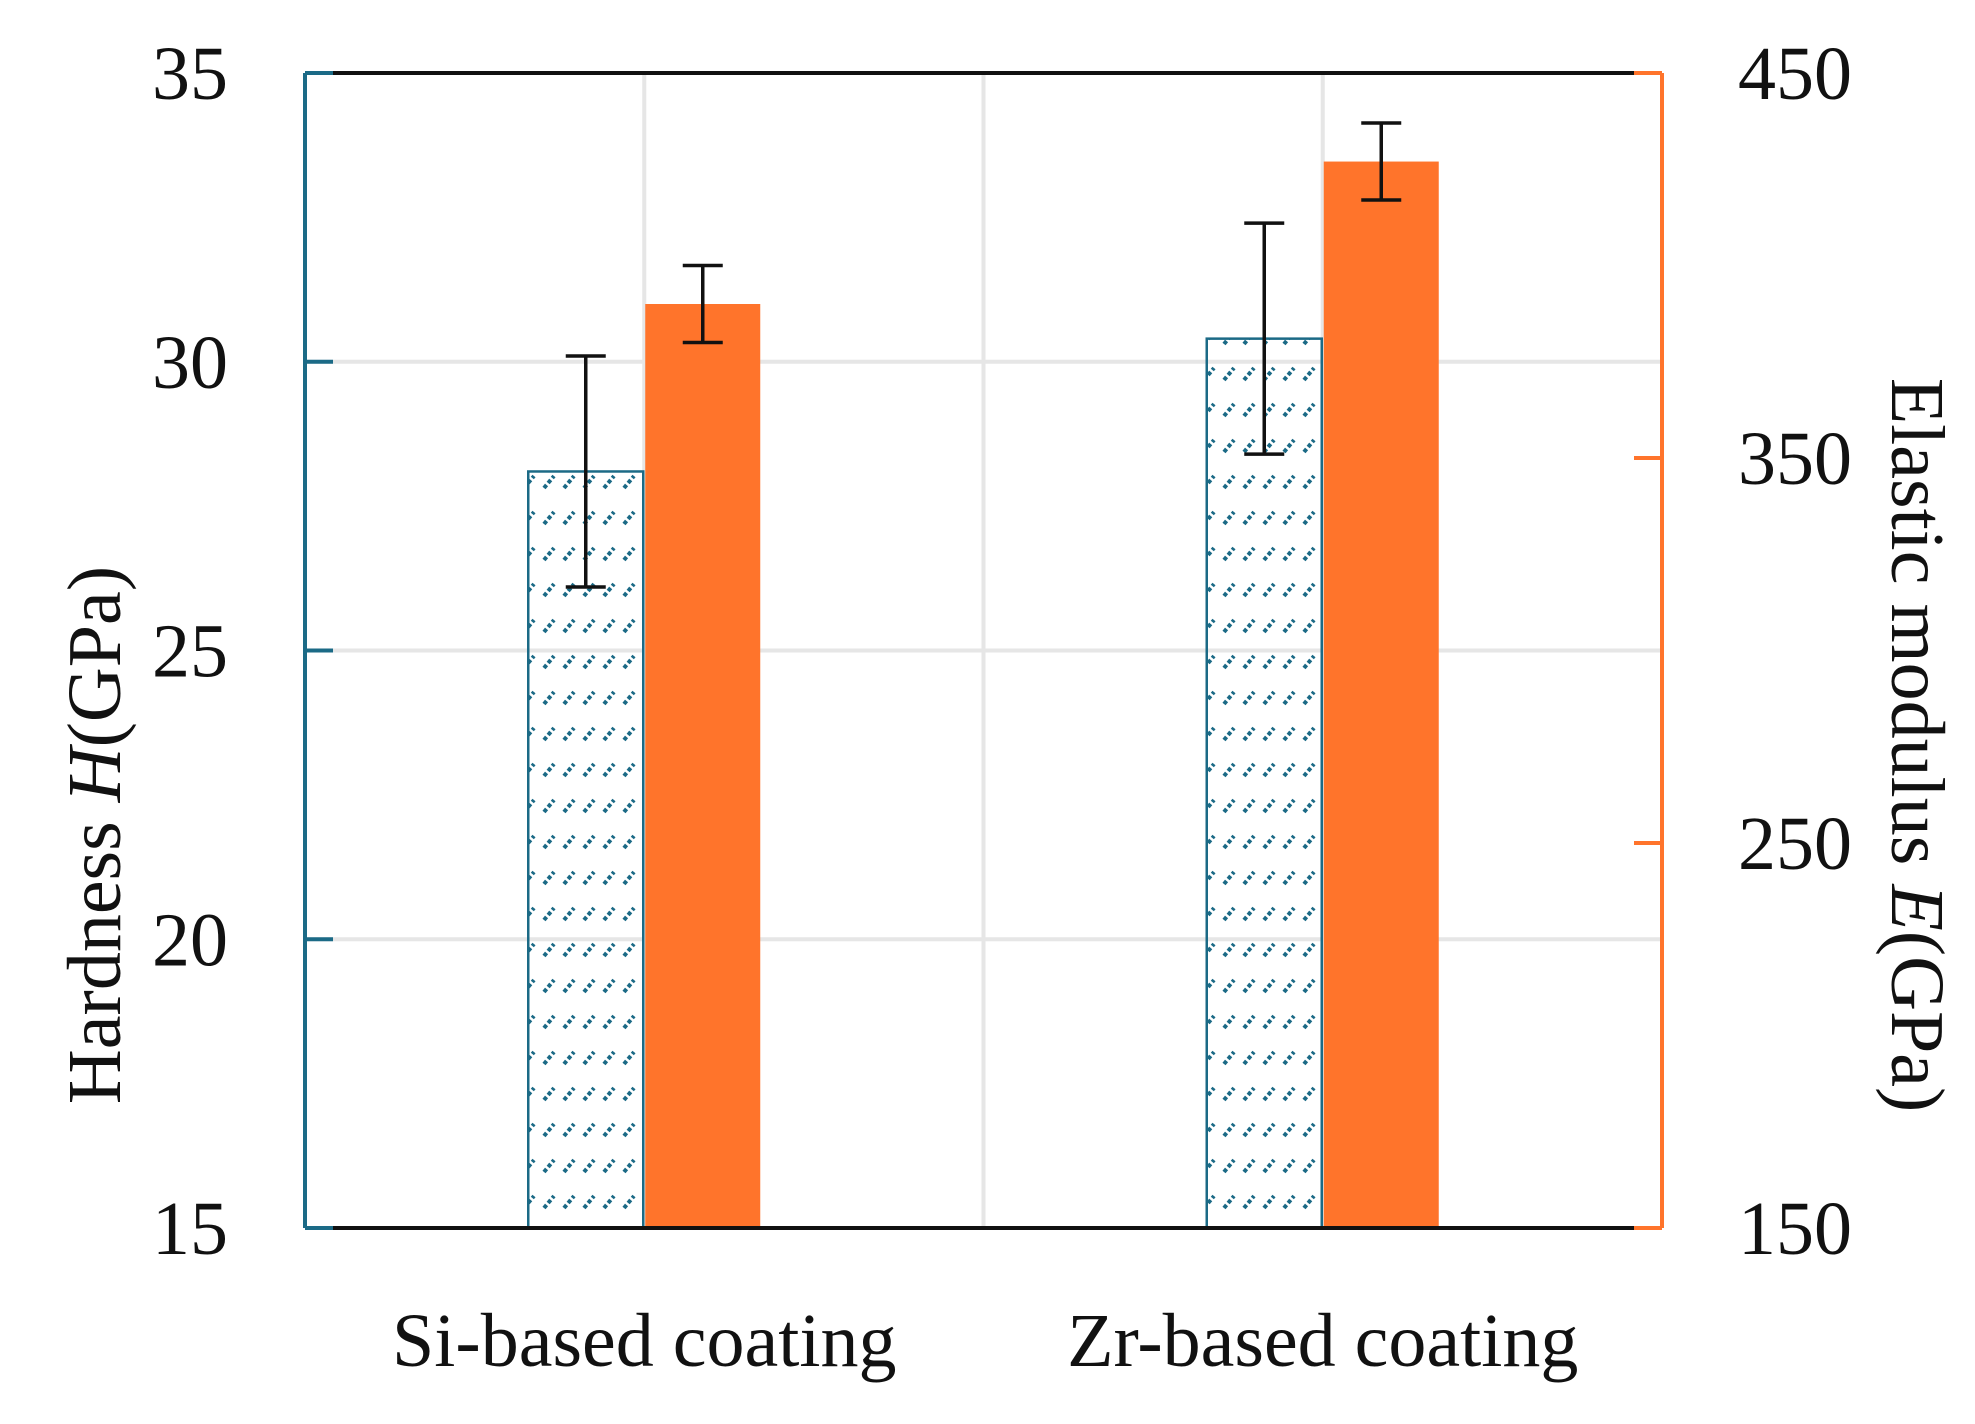 The image size is (1975, 1424). I want to click on category-label: Zr-based coating, so click(1322, 1341).